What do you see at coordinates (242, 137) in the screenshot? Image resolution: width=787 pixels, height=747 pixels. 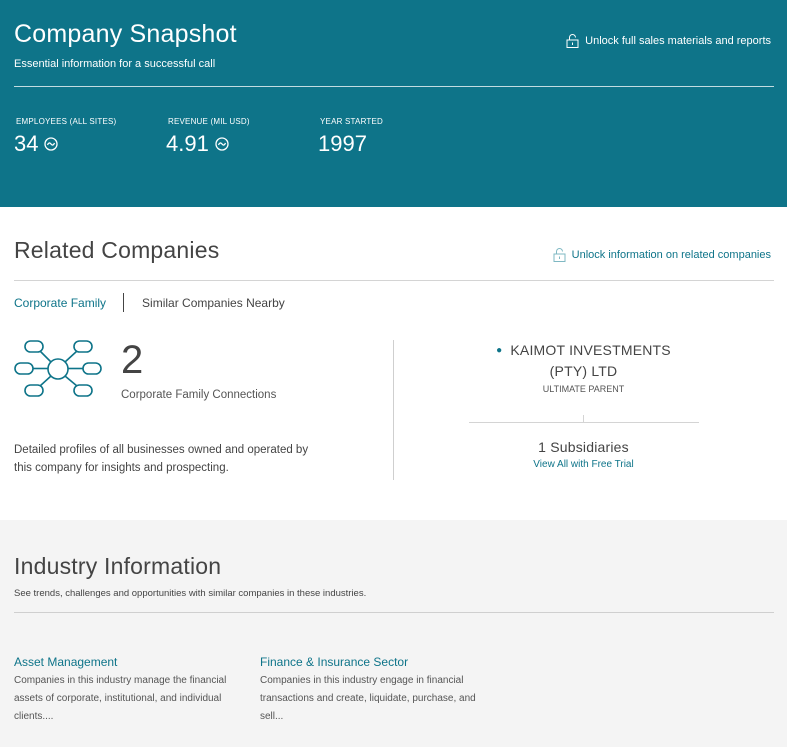 I see `stat-revenue: REVENUE (MIL USD) 4.91` at bounding box center [242, 137].